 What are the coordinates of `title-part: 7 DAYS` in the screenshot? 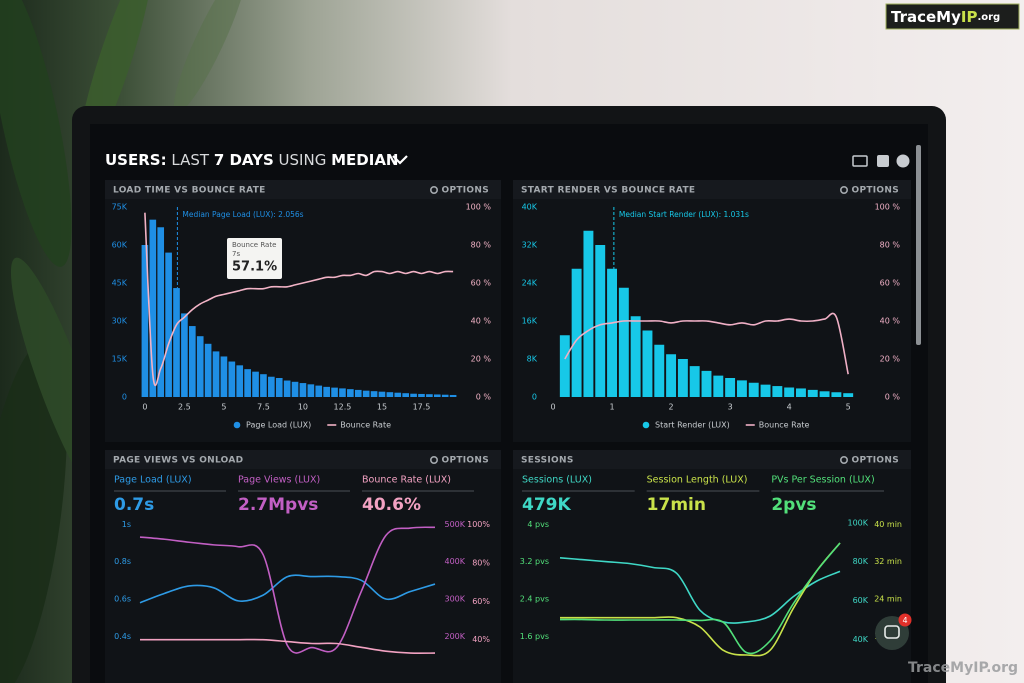 It's located at (244, 160).